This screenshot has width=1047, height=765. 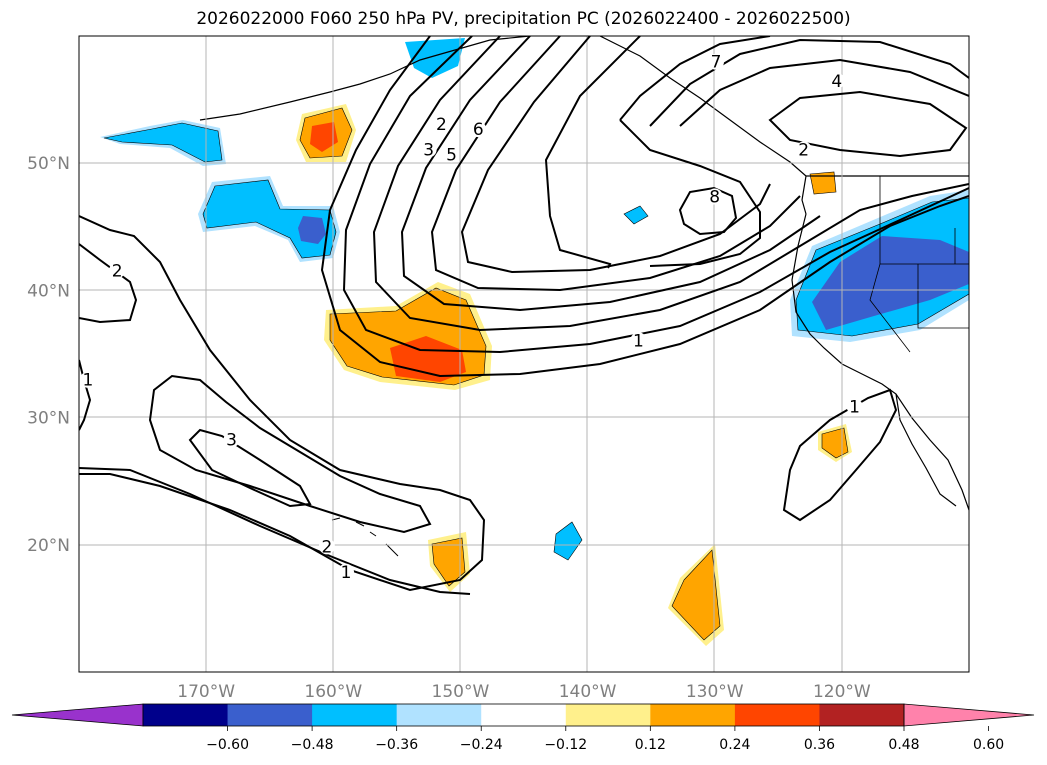 I want to click on colorbar-tick-label: −0.12, so click(x=565, y=745).